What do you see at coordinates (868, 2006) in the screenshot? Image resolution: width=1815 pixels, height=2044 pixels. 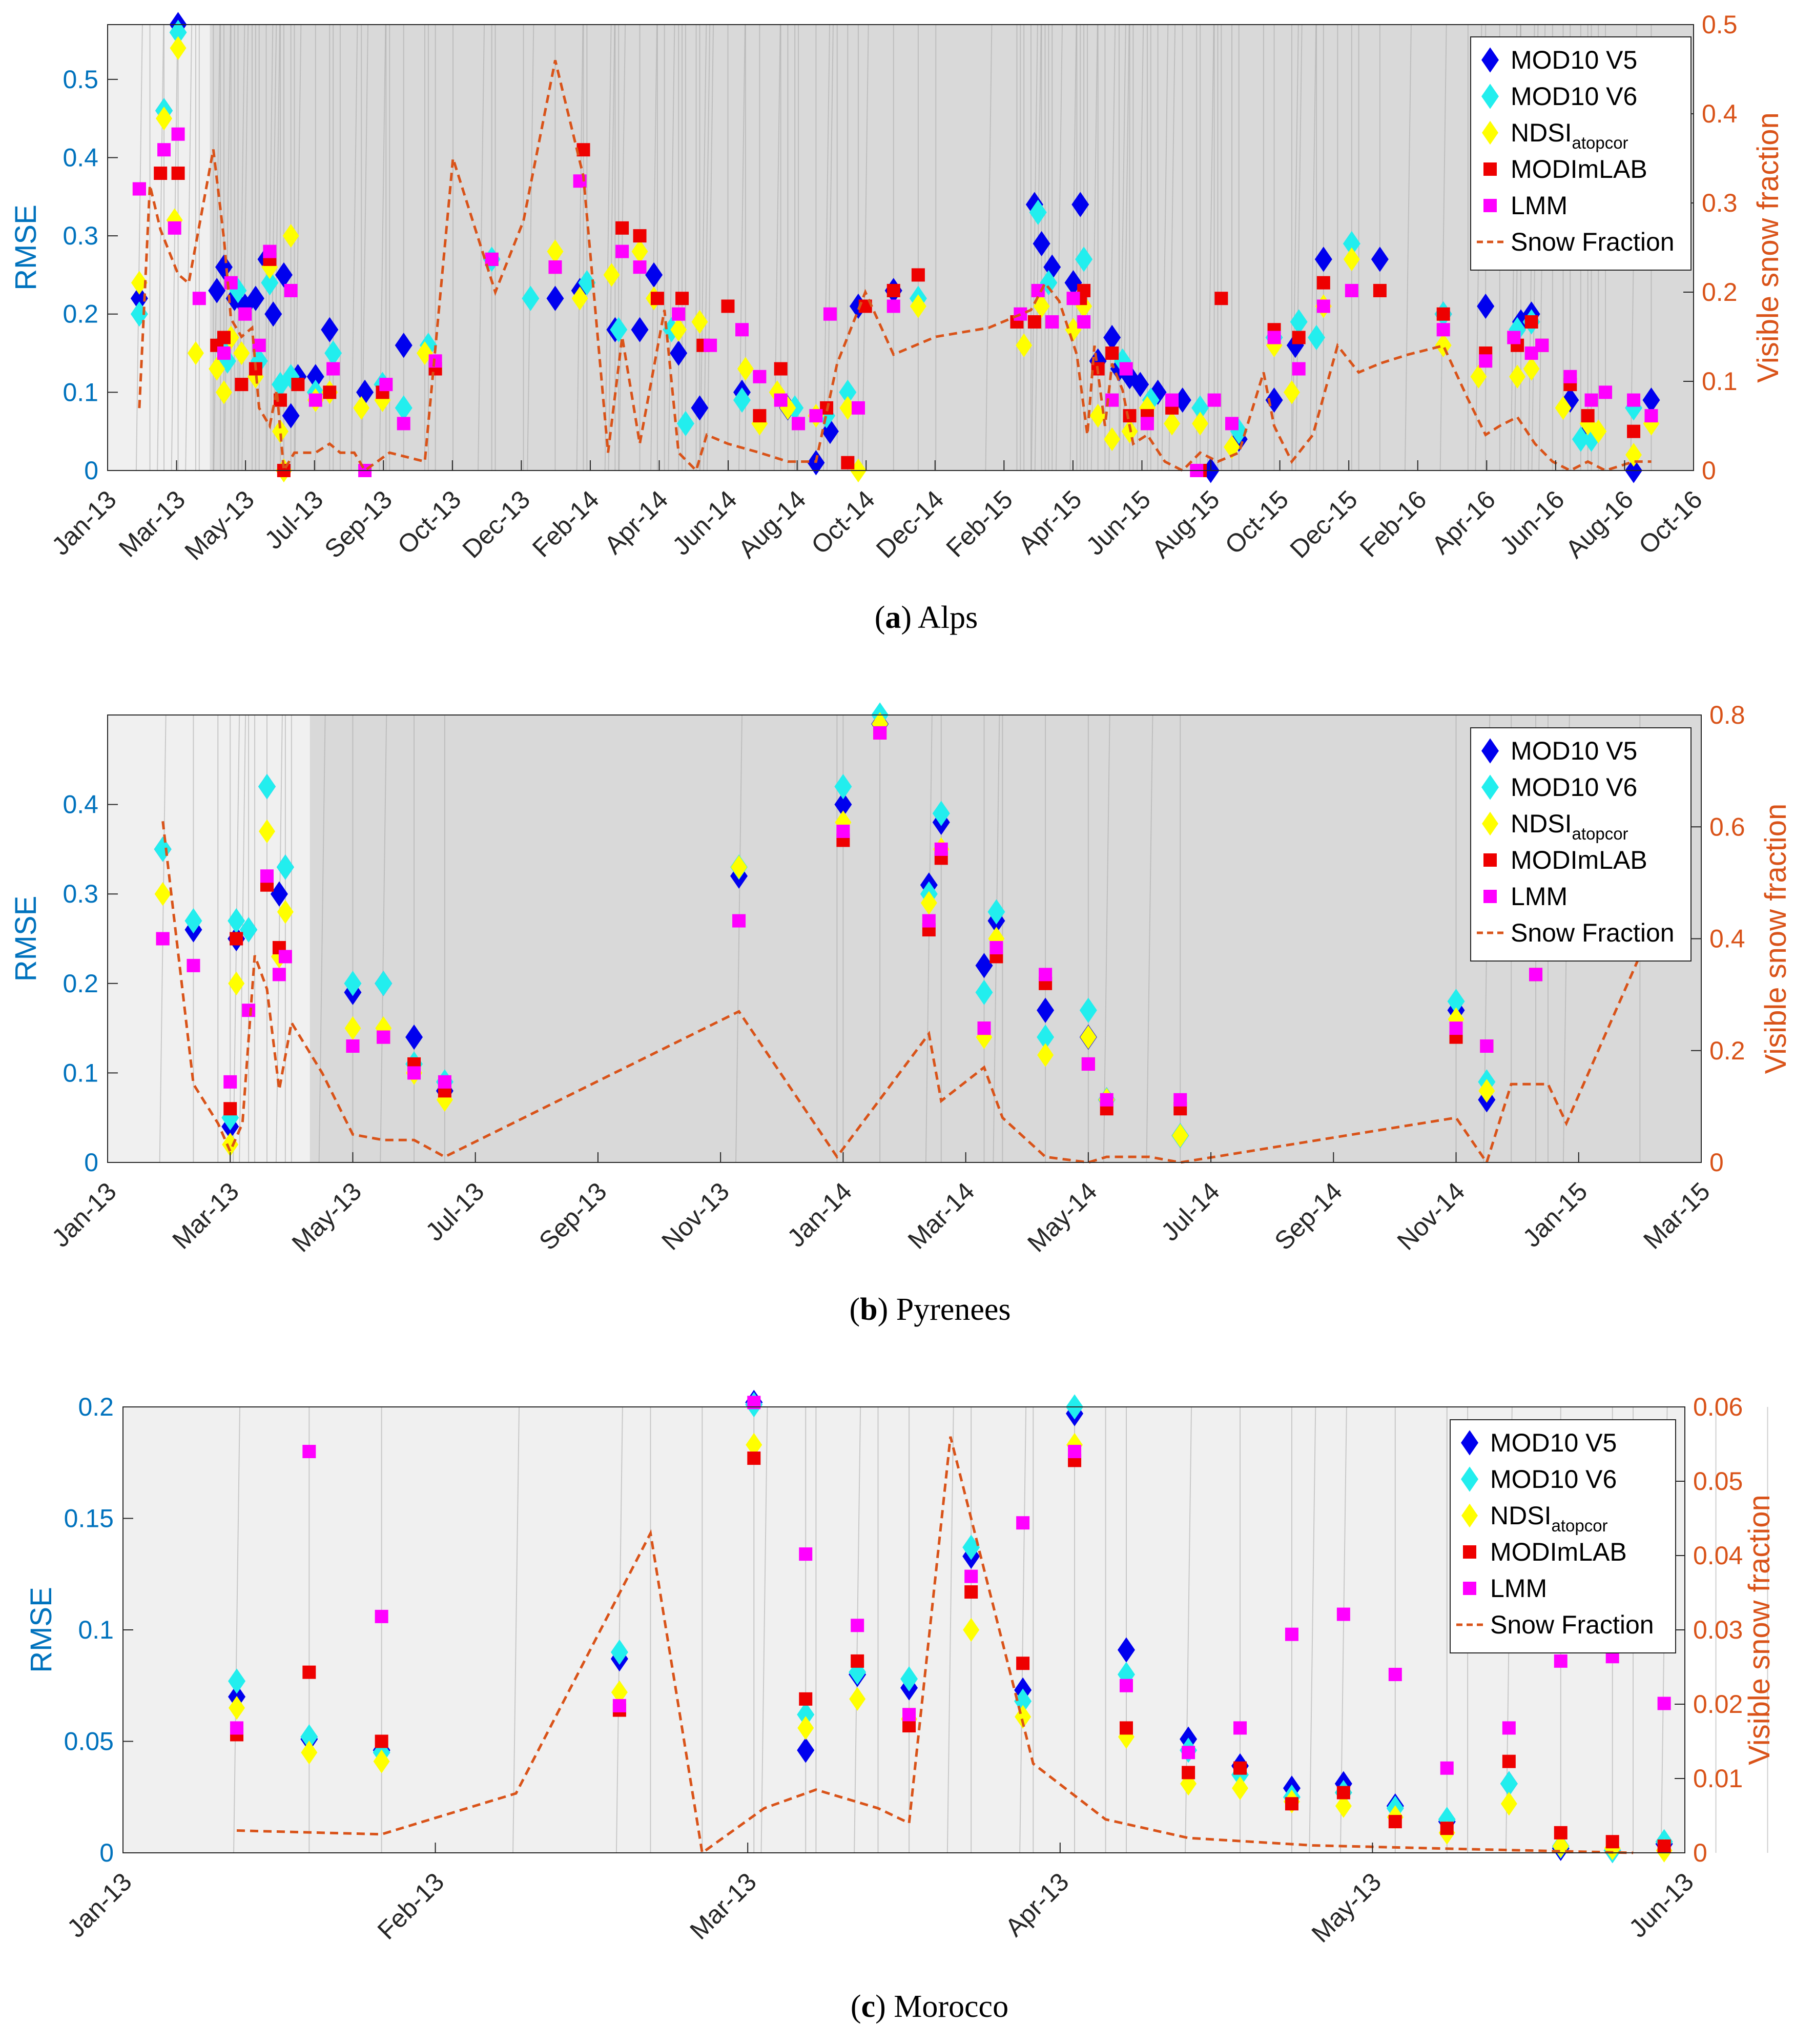 I see `caption-letter: c` at bounding box center [868, 2006].